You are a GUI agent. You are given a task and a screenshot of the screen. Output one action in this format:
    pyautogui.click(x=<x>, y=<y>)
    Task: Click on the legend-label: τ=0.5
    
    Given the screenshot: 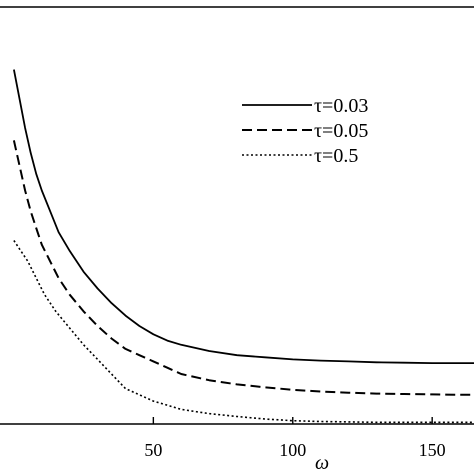 What is the action you would take?
    pyautogui.click(x=336, y=156)
    